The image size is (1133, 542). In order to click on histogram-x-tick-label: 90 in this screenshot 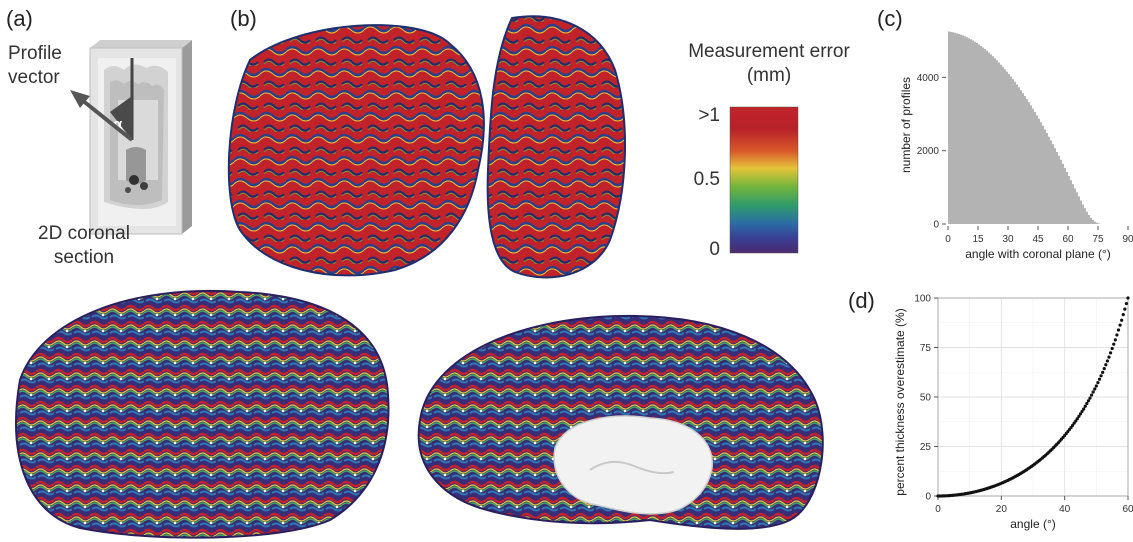, I will do `click(1127, 239)`.